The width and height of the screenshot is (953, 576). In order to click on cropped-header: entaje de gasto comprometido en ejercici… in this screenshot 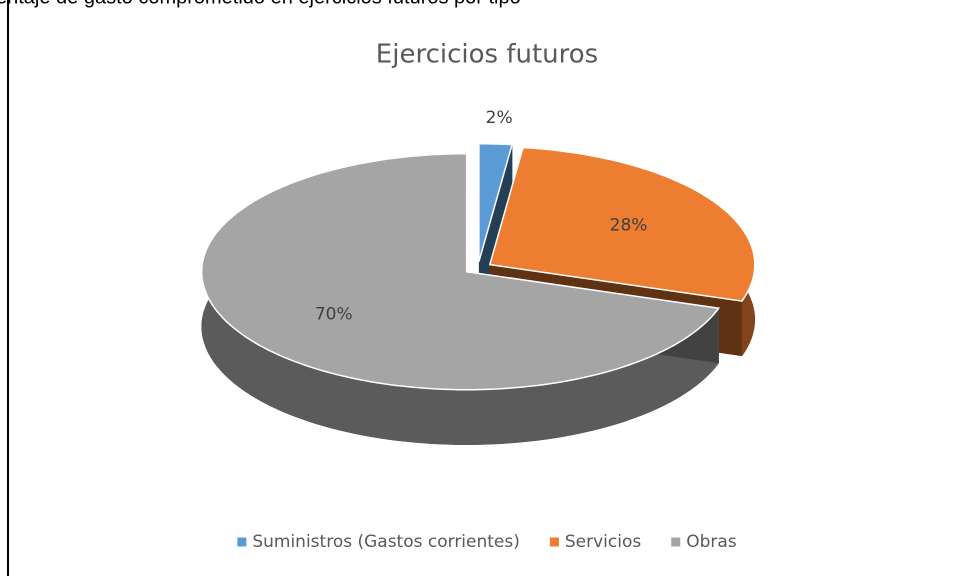, I will do `click(260, 4)`.